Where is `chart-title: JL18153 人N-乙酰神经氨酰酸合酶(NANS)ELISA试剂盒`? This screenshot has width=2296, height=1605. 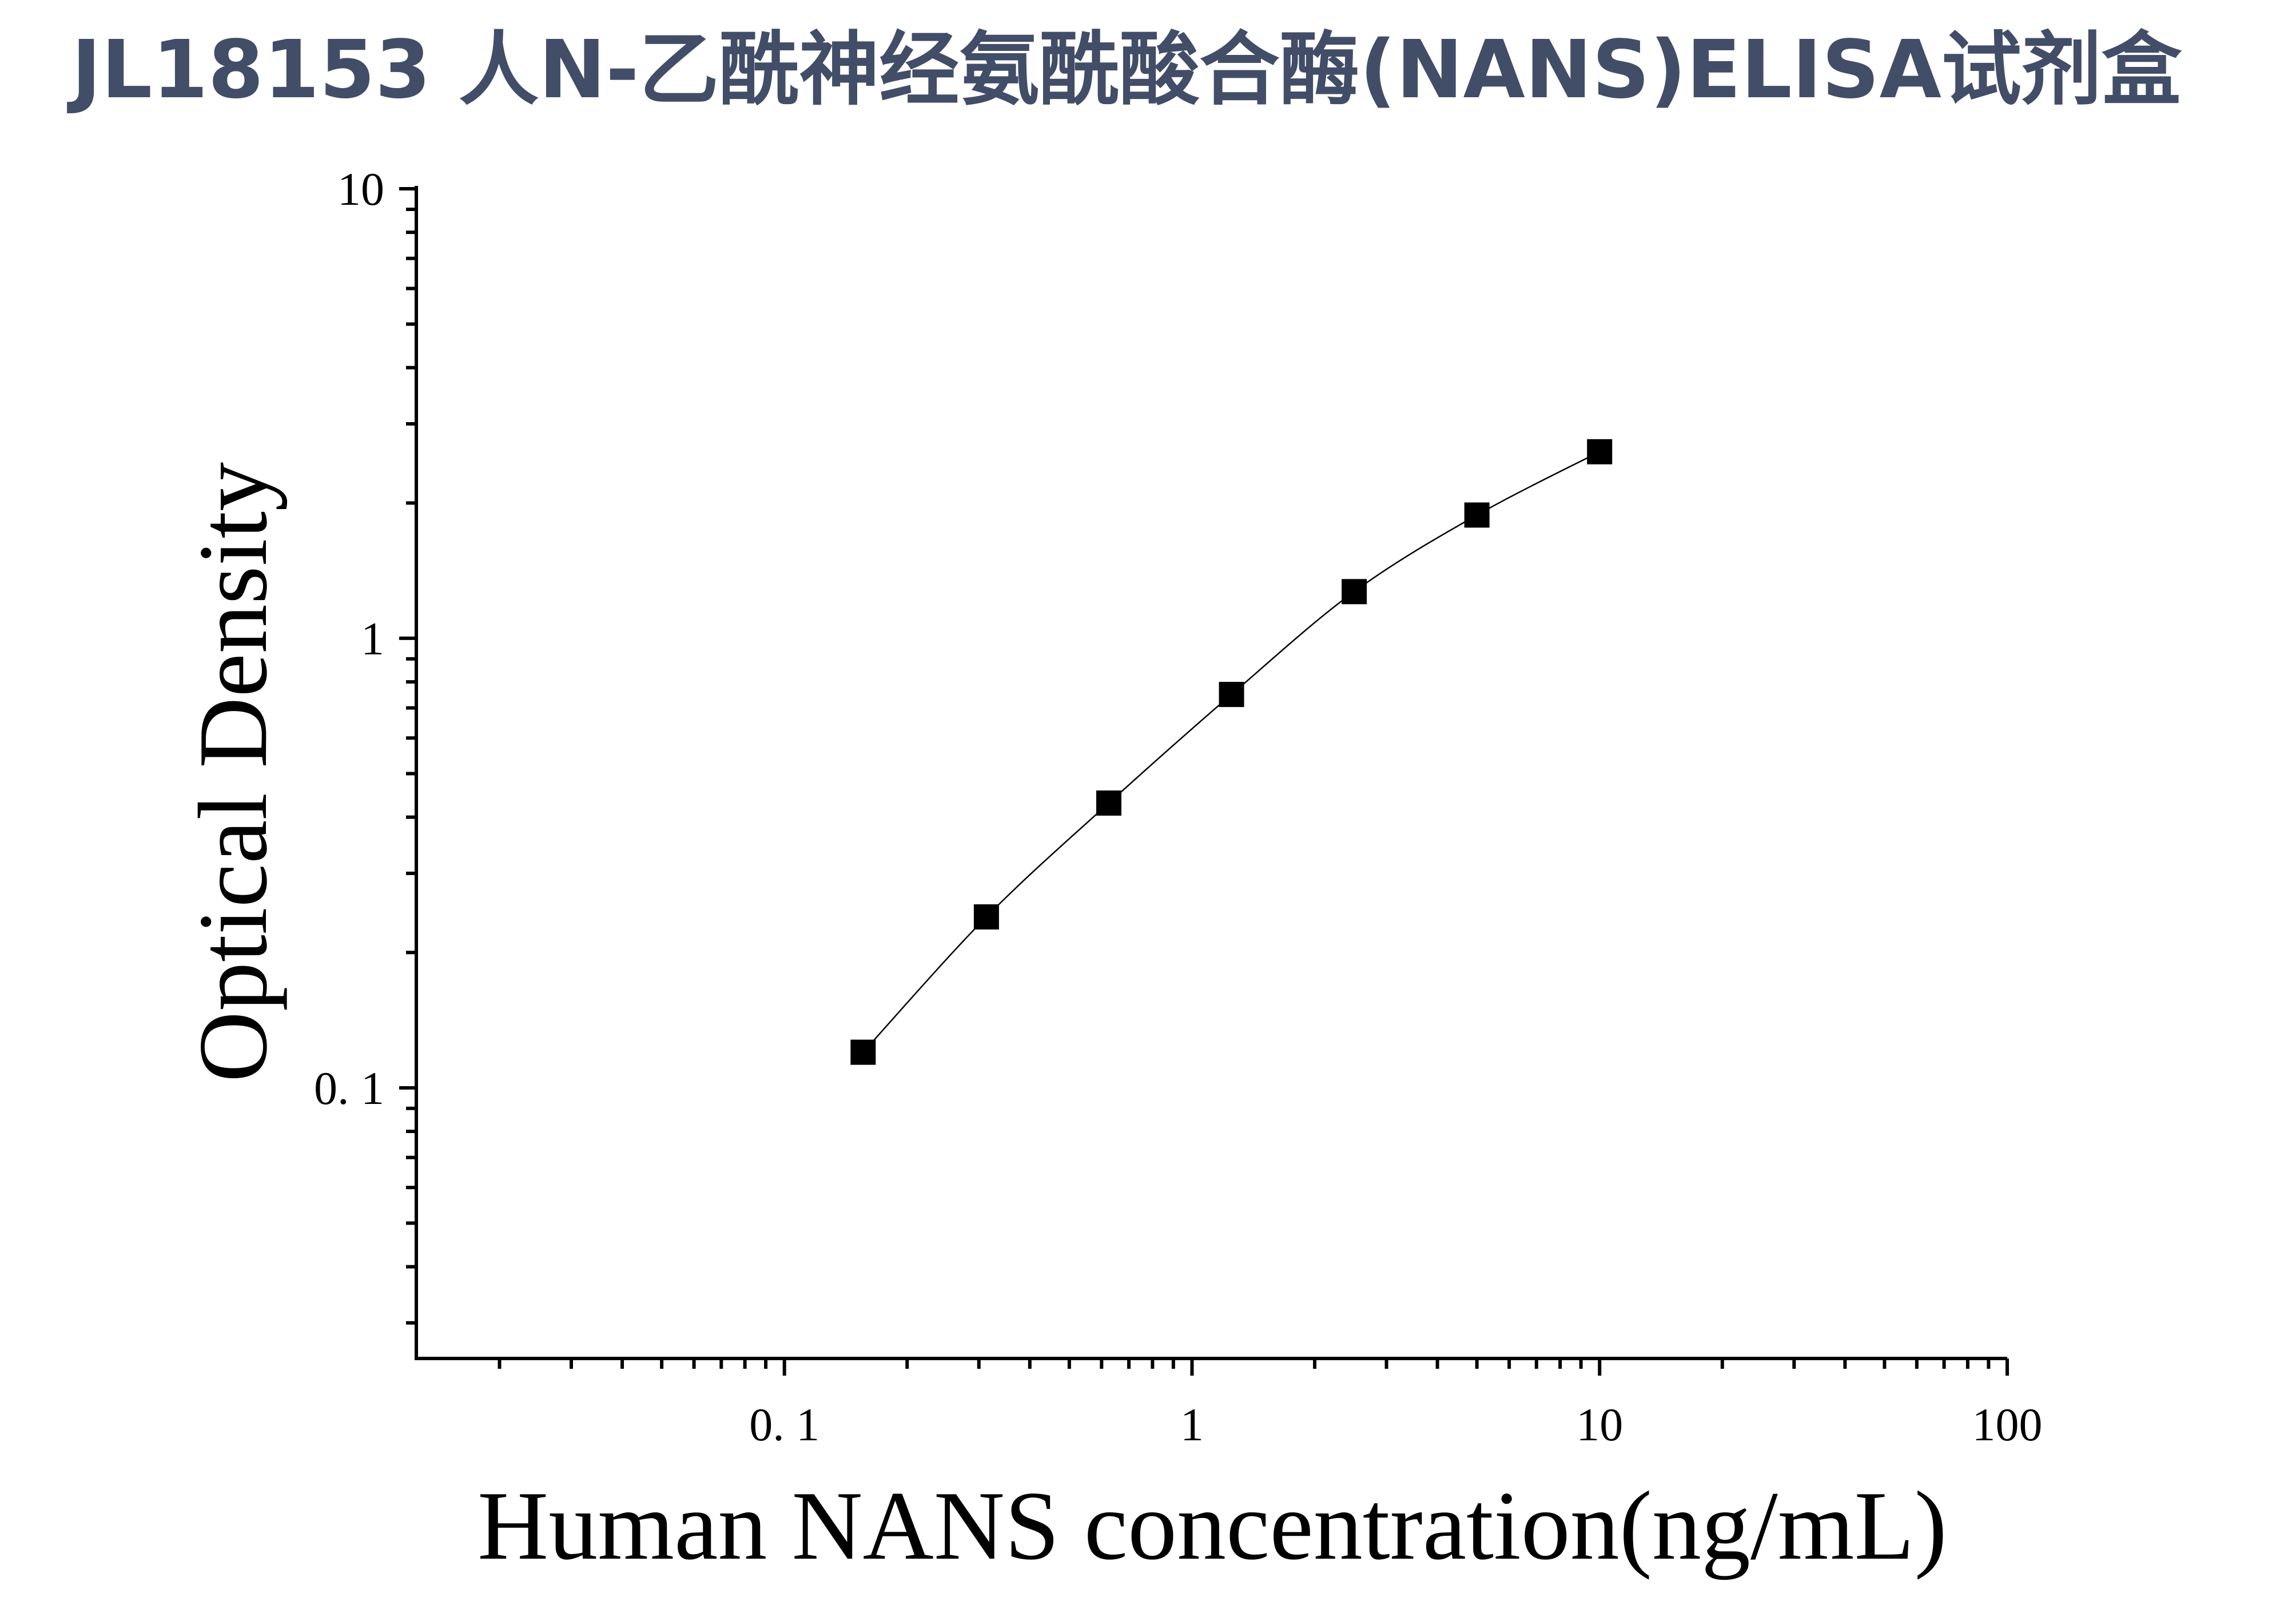
chart-title: JL18153 人N-乙酰神经氨酰酸合酶(NANS)ELISA试剂盒 is located at coordinates (1124, 70).